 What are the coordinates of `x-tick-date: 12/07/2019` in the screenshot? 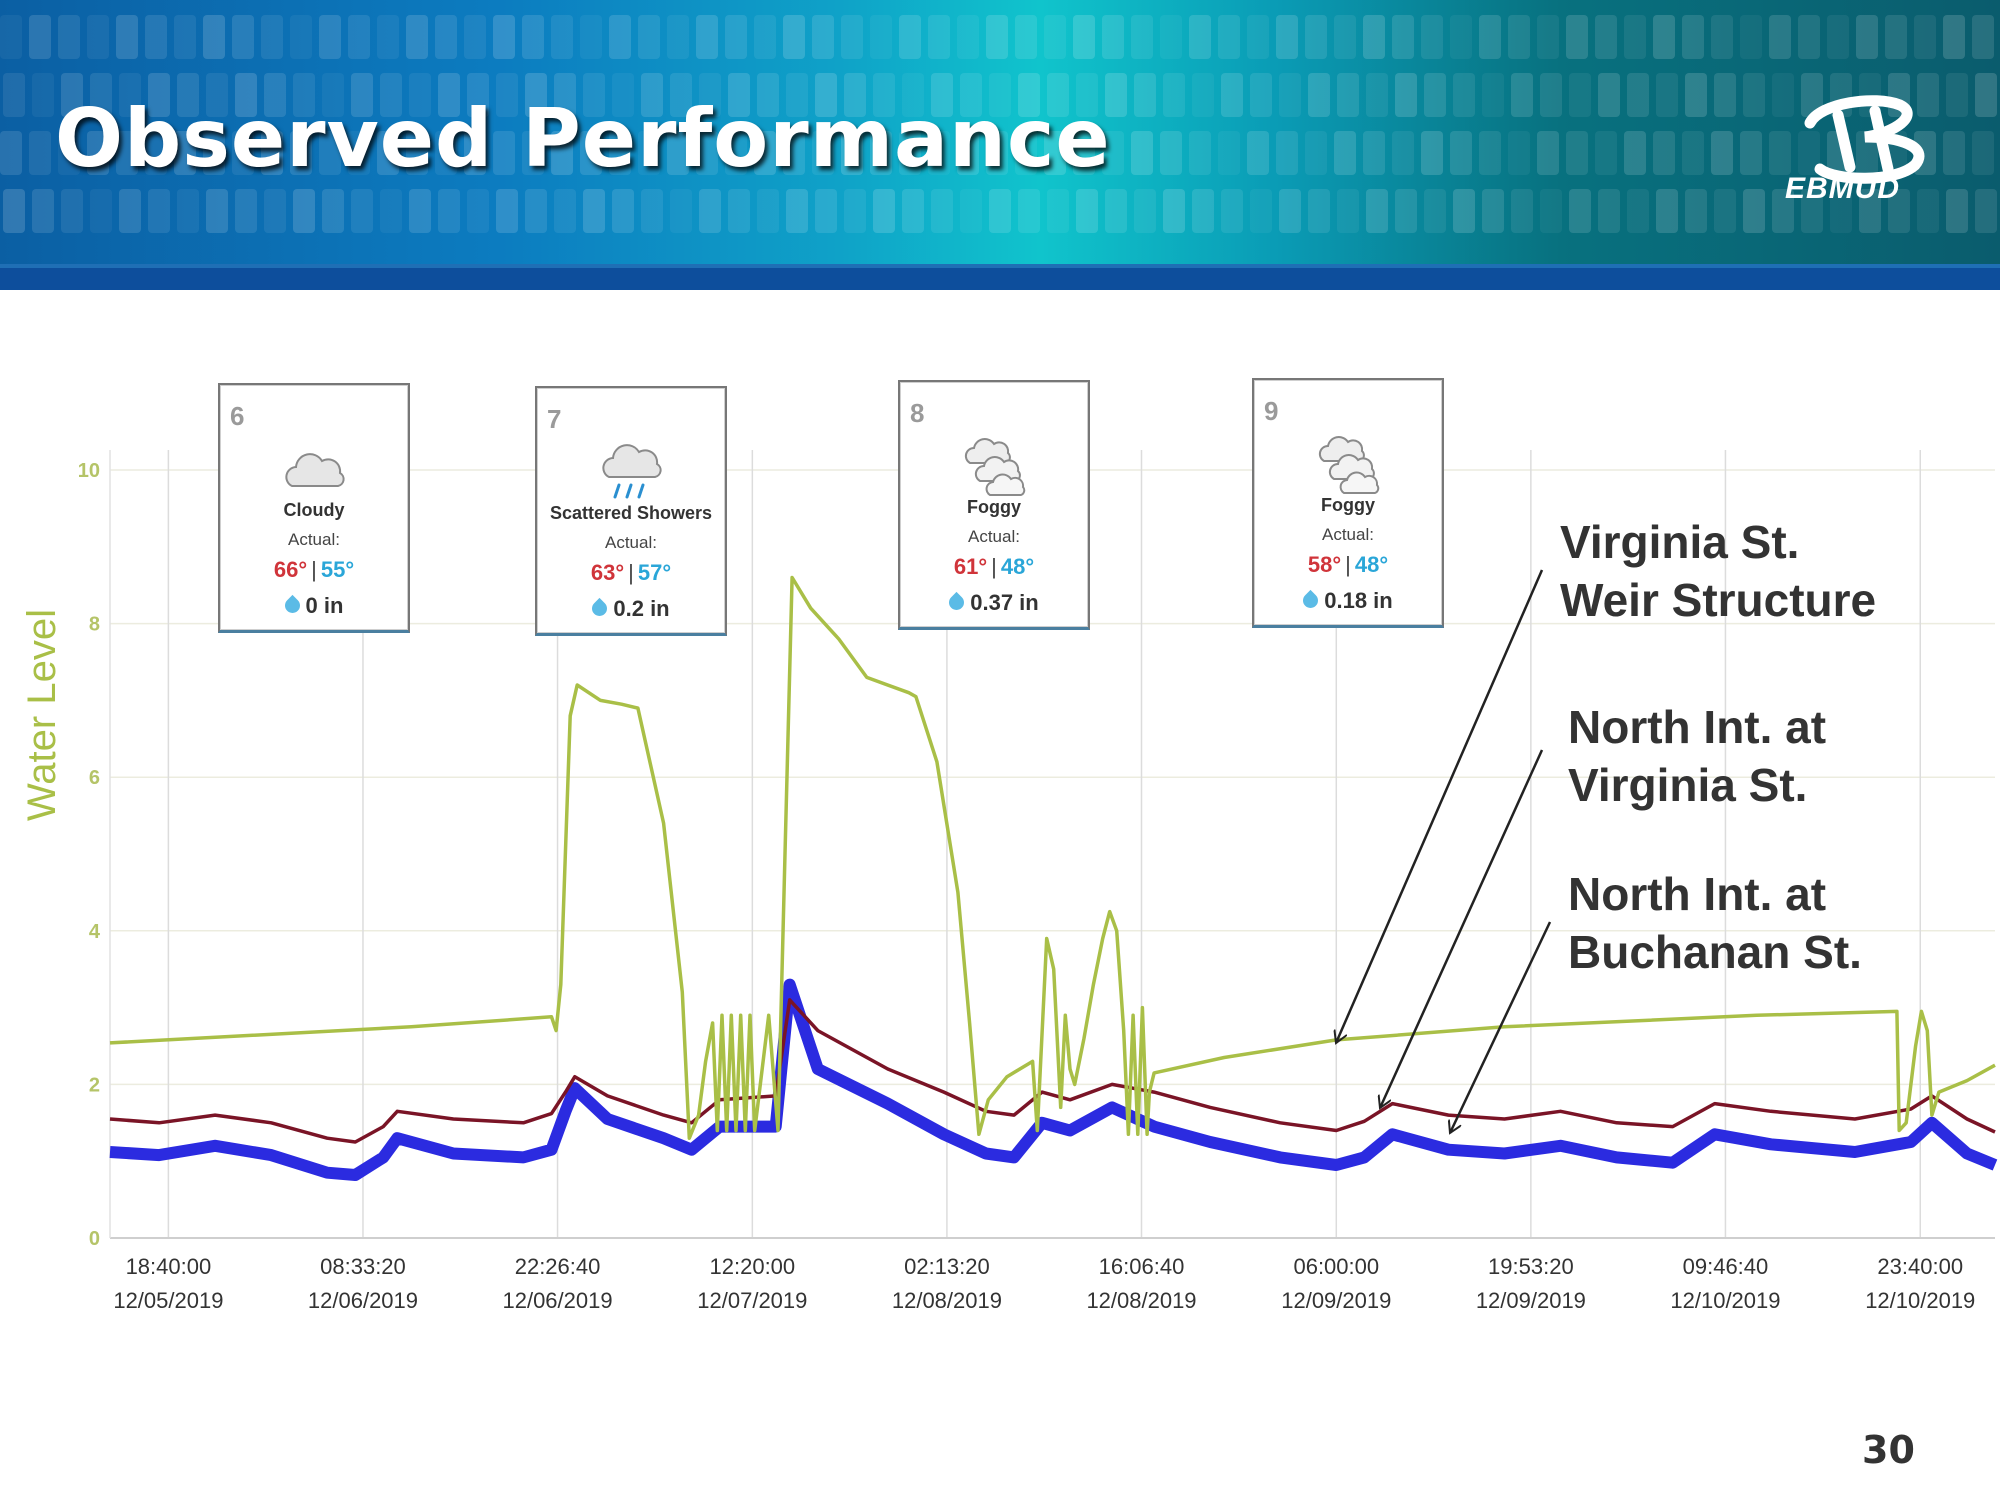 It's located at (752, 1300).